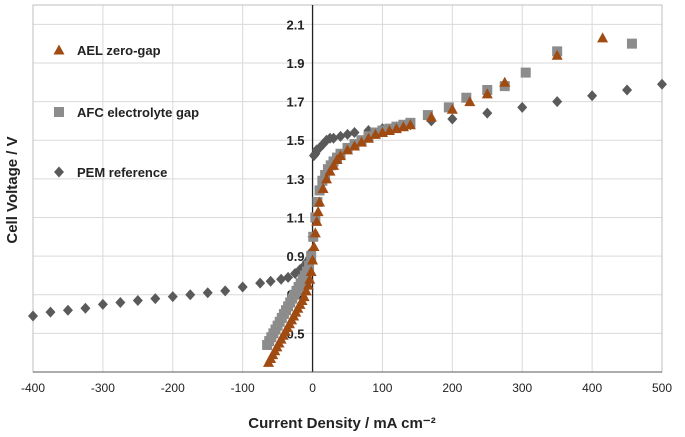 The height and width of the screenshot is (437, 685). What do you see at coordinates (341, 423) in the screenshot?
I see `x-axis-title: Current Density / mA cm⁻²` at bounding box center [341, 423].